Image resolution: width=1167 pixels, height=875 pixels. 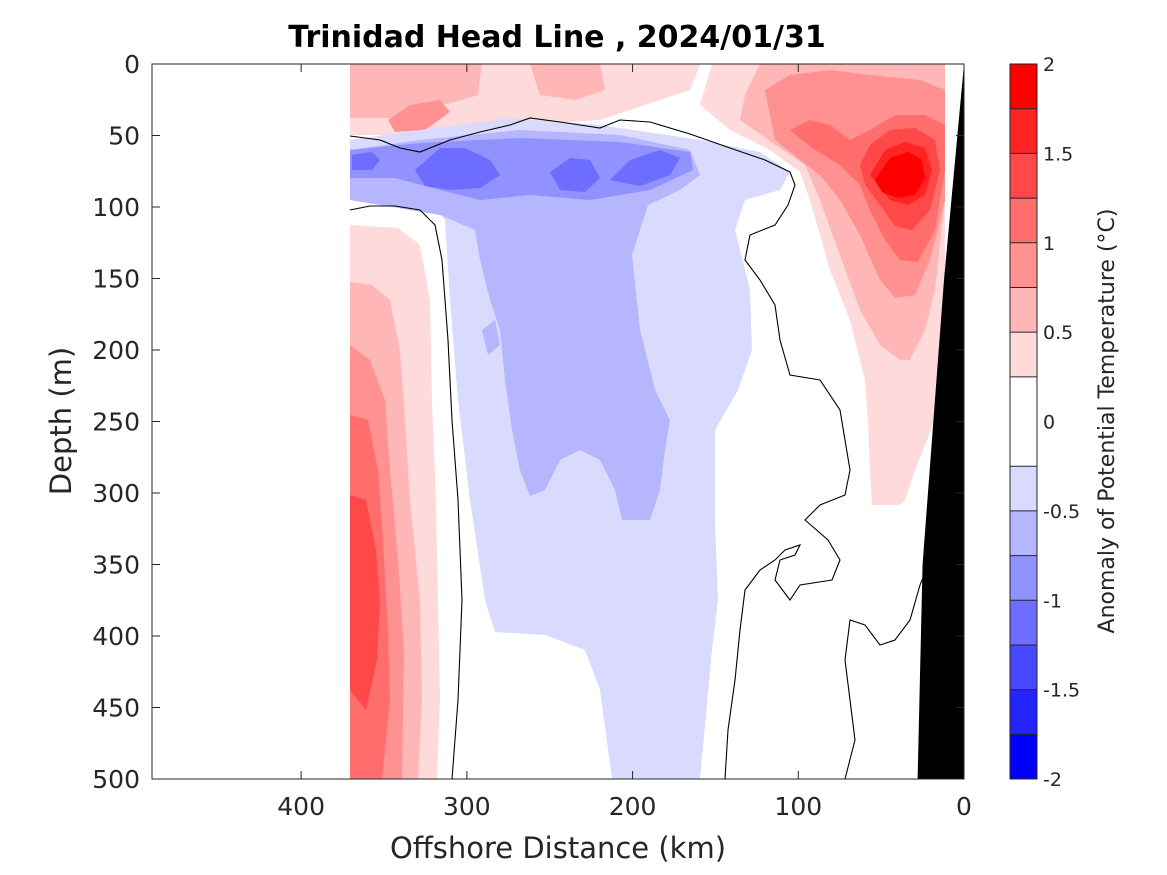 What do you see at coordinates (900, 175) in the screenshot?
I see `coastal-warm-plume-center` at bounding box center [900, 175].